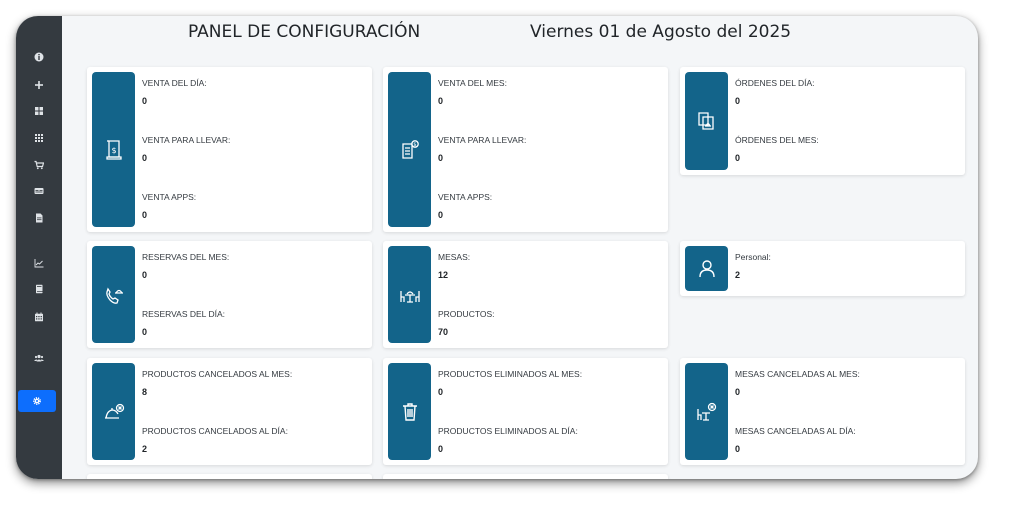 The image size is (1024, 523). What do you see at coordinates (145, 392) in the screenshot?
I see `value: 8` at bounding box center [145, 392].